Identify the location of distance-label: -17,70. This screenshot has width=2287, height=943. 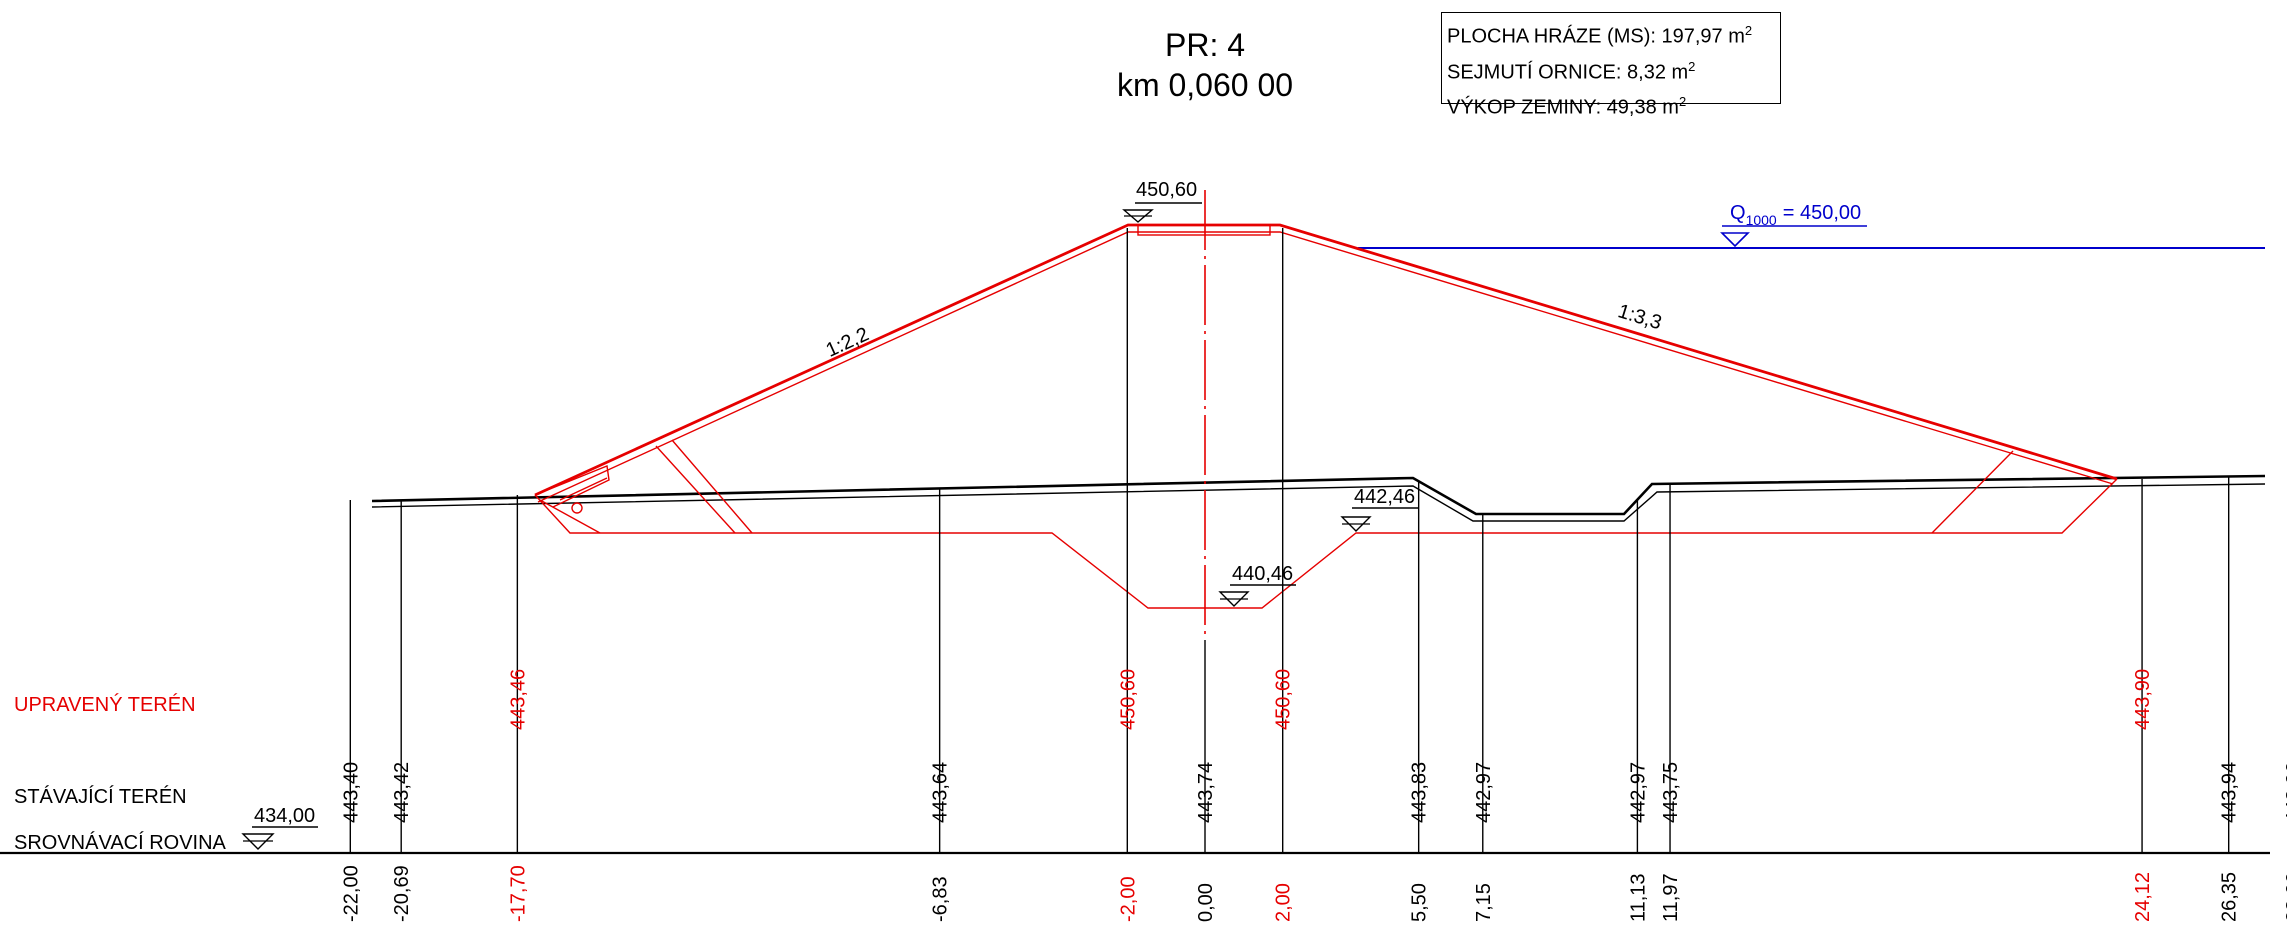
(518, 893).